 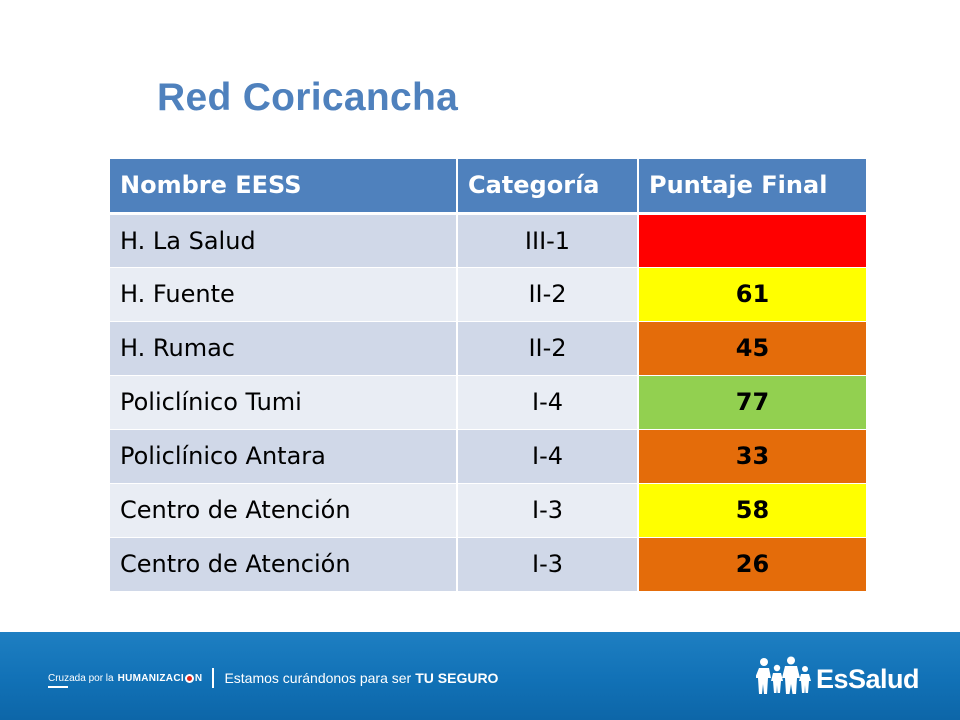 I want to click on footer-tagline: Estamos curándonos para ser, so click(x=318, y=678).